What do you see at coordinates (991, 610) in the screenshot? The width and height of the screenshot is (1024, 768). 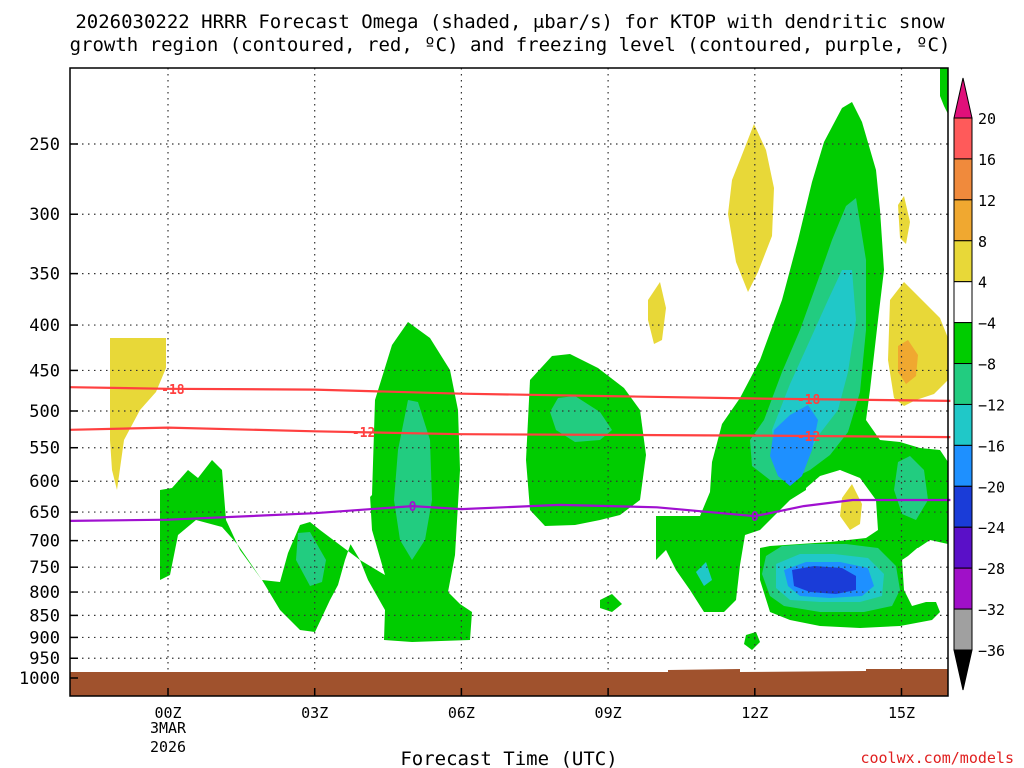 I see `colorbar-label-12: −32` at bounding box center [991, 610].